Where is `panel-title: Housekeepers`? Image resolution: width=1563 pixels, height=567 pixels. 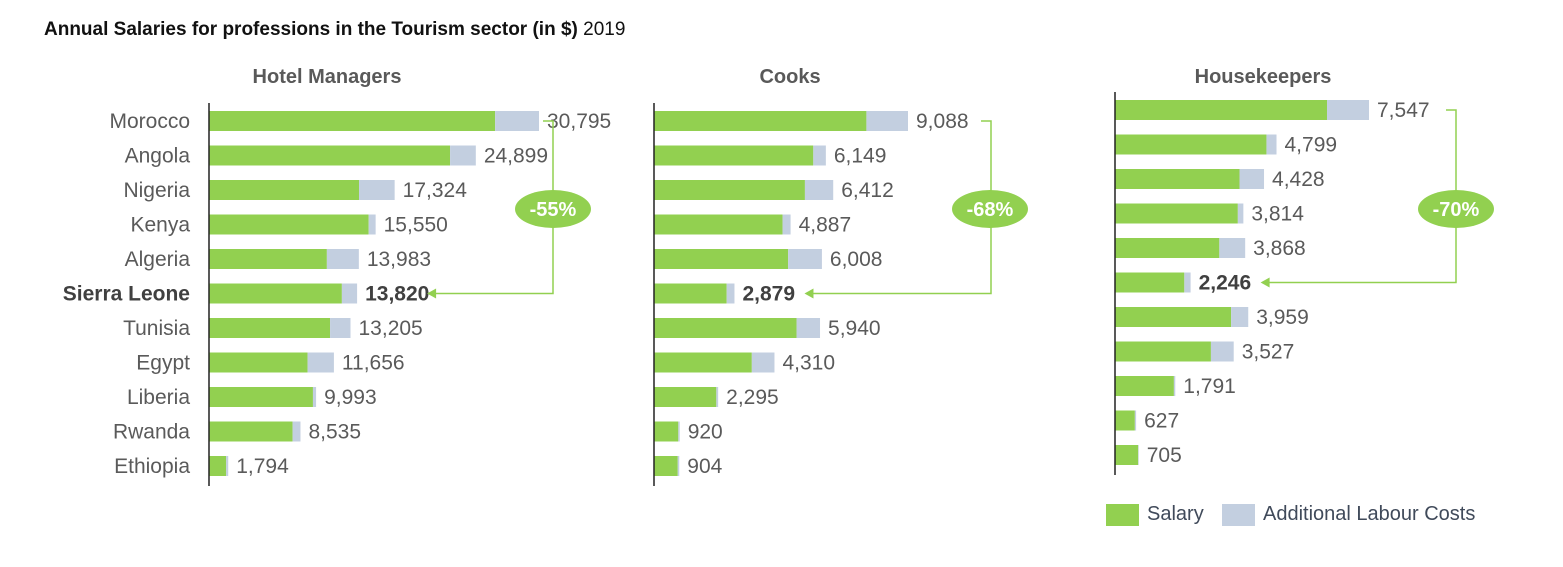 panel-title: Housekeepers is located at coordinates (1263, 77).